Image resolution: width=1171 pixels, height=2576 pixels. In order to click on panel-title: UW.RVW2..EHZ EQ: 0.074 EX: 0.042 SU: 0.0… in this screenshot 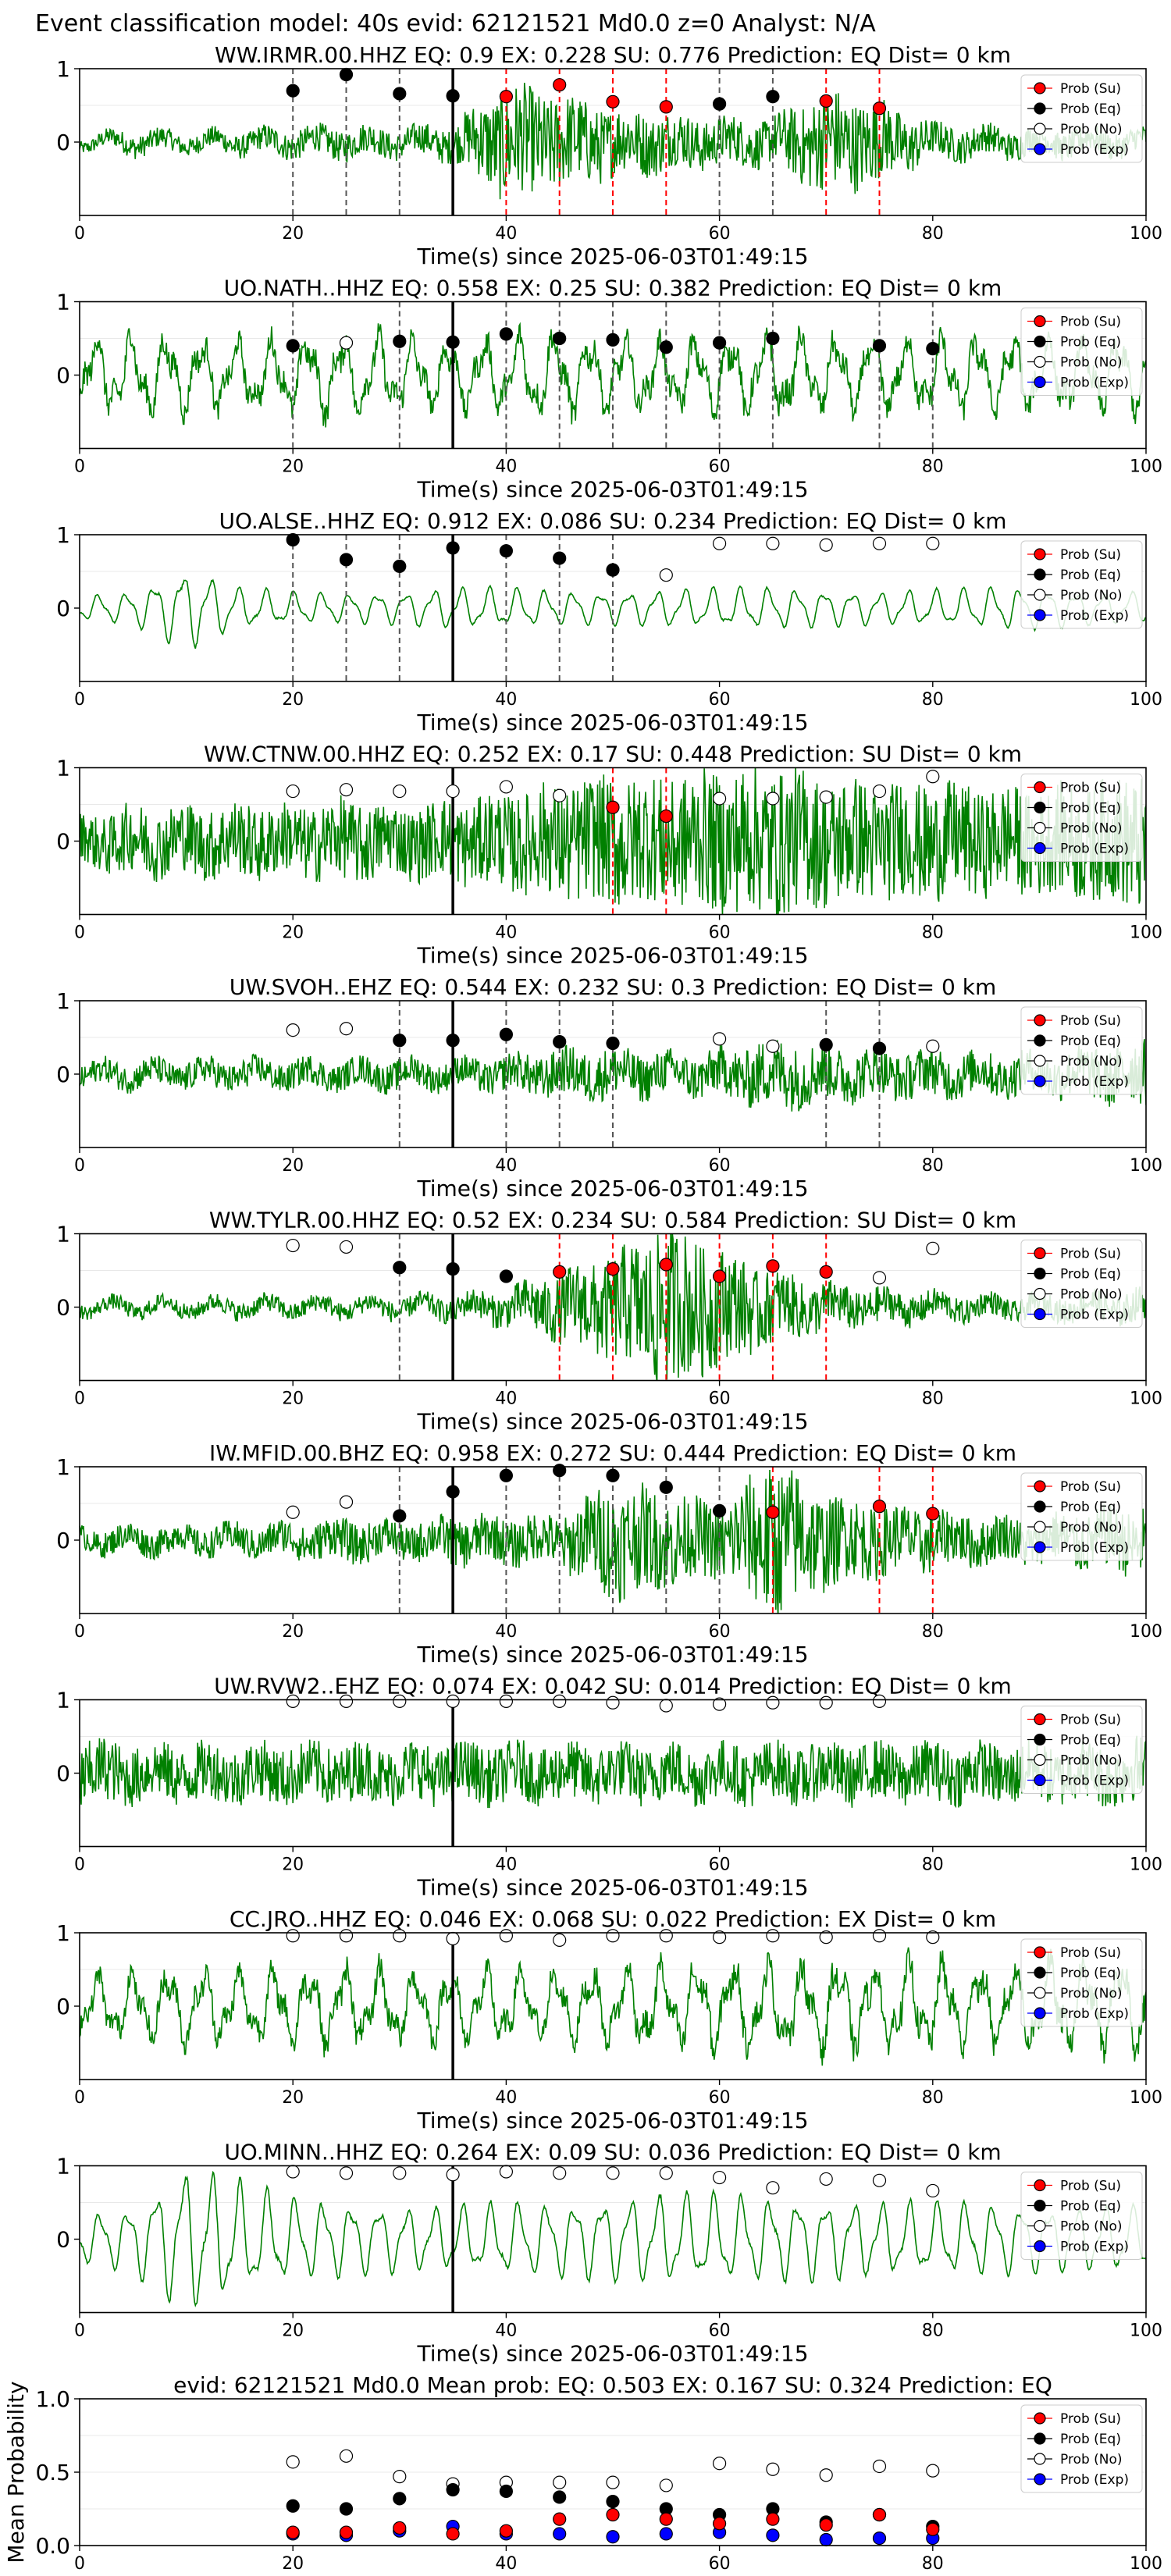, I will do `click(613, 1686)`.